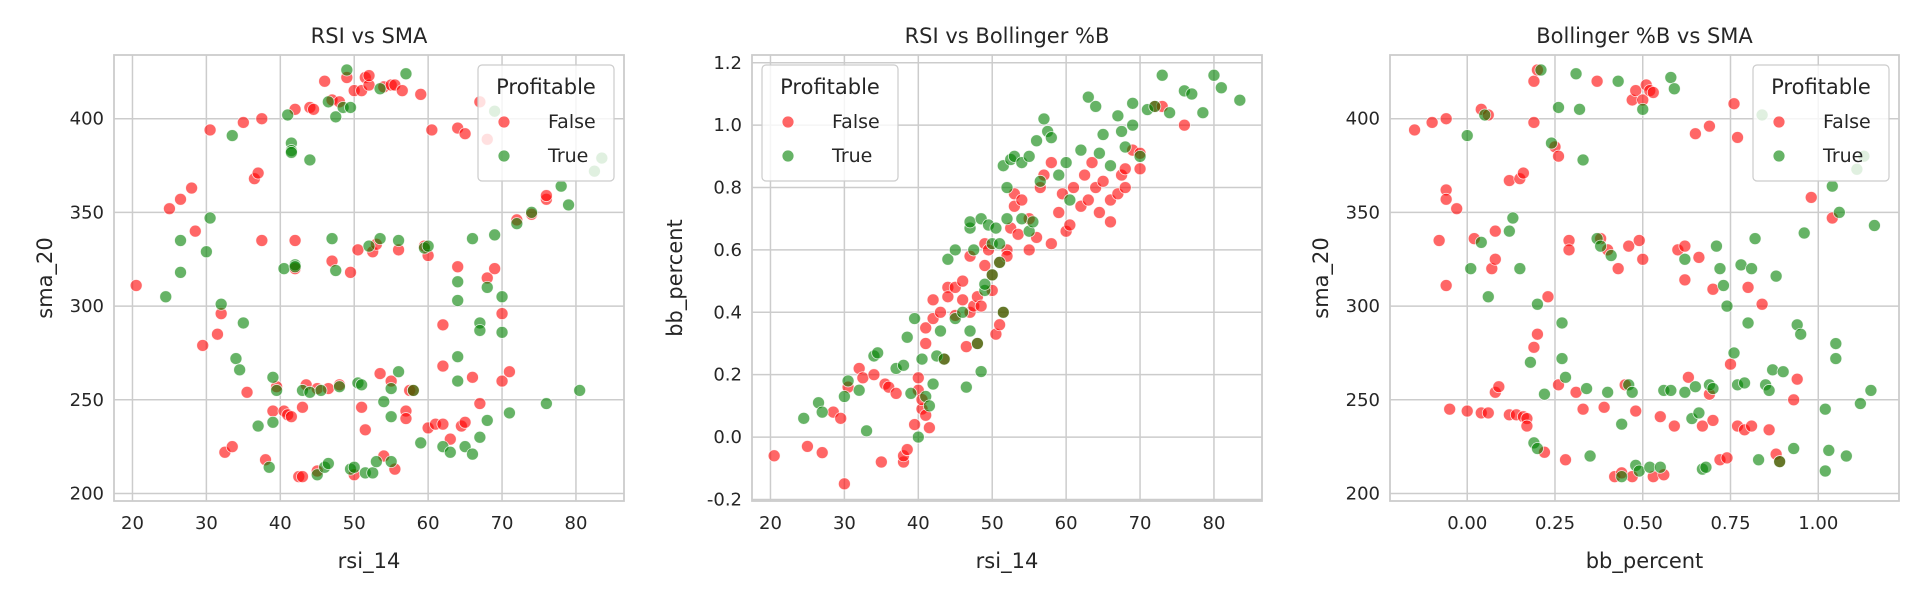  I want to click on x-tick-label: 60, so click(428, 523).